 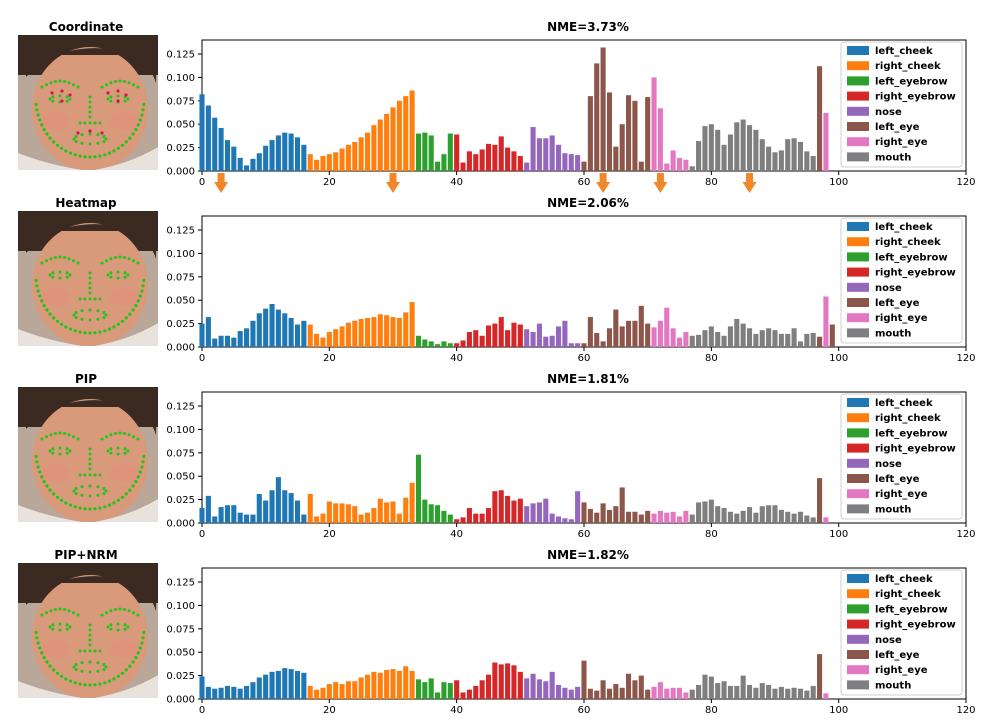 I want to click on legend-swatch-right_eye, so click(x=858, y=670).